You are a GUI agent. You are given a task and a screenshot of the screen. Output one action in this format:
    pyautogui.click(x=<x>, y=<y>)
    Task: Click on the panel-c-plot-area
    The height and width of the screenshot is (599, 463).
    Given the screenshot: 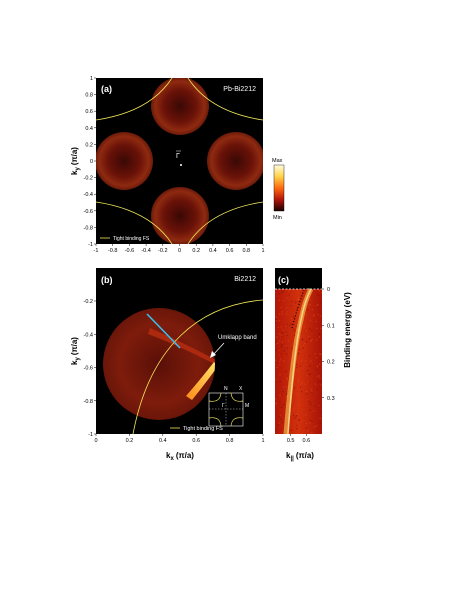 What is the action you would take?
    pyautogui.click(x=298, y=361)
    